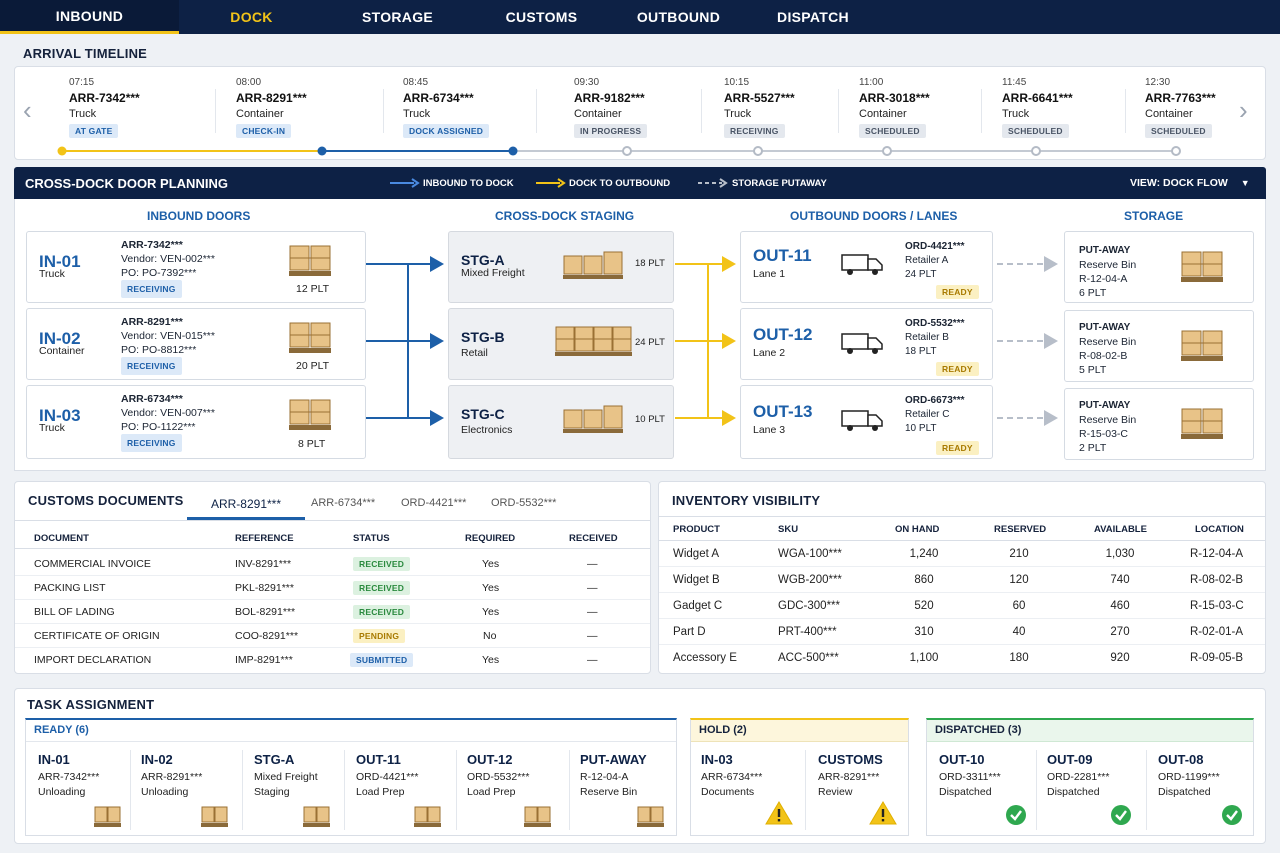  Describe the element at coordinates (286, 775) in the screenshot. I see `task-card: STG-A Mixed Freight Staging` at that location.